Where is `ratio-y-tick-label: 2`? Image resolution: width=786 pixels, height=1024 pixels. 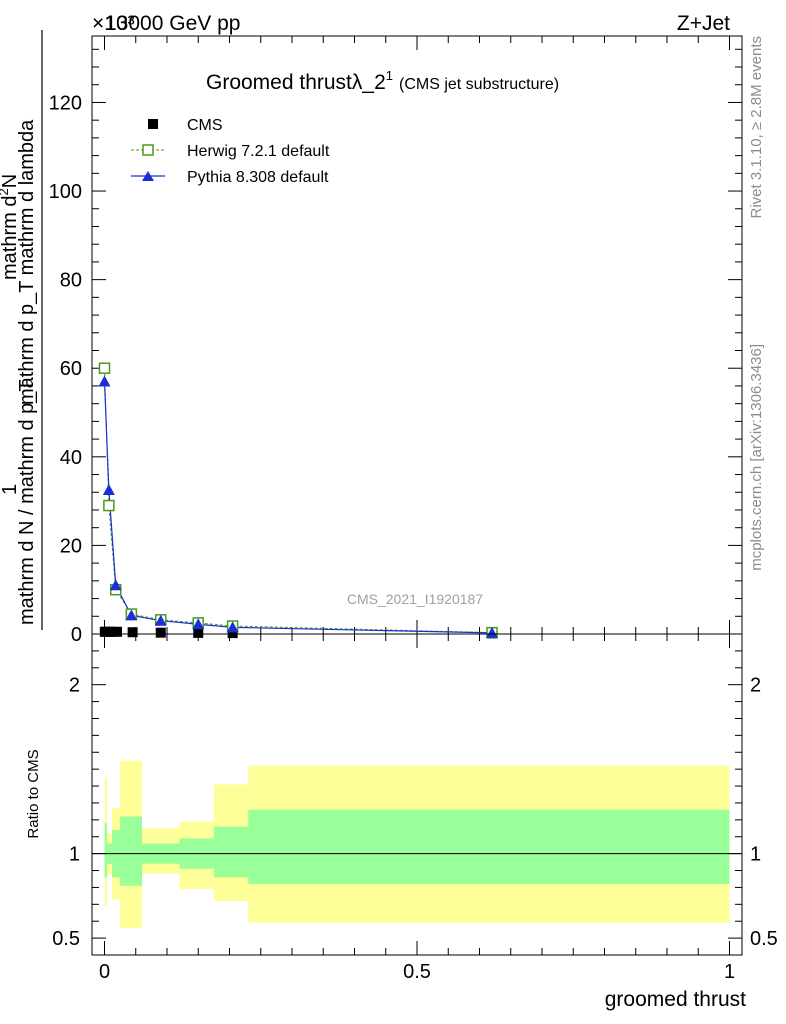
ratio-y-tick-label: 2 is located at coordinates (74, 686).